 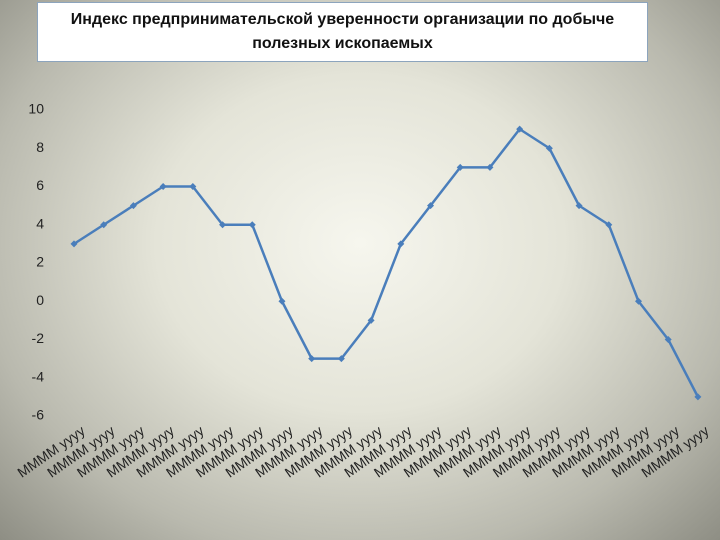 What do you see at coordinates (40, 147) in the screenshot?
I see `y-tick-label: 8` at bounding box center [40, 147].